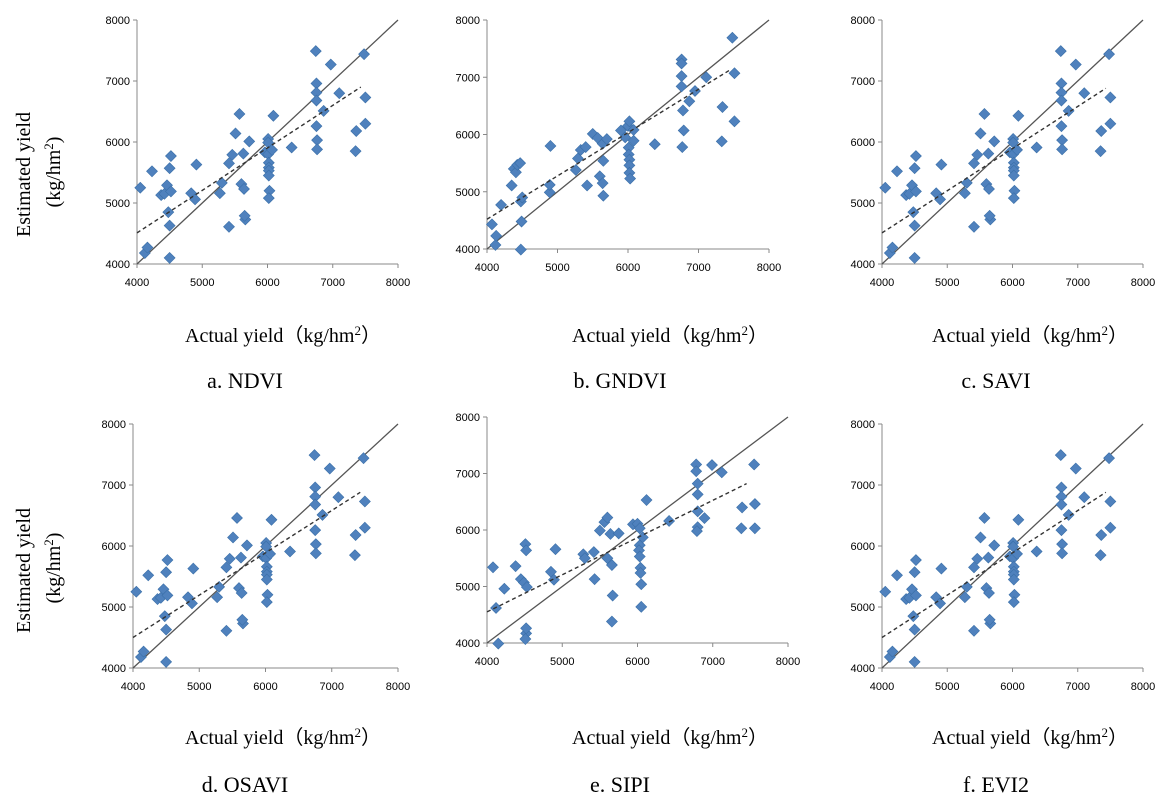 The image size is (1159, 796). I want to click on x-axis-label-main: Actual yield（kg/hm, so click(657, 335).